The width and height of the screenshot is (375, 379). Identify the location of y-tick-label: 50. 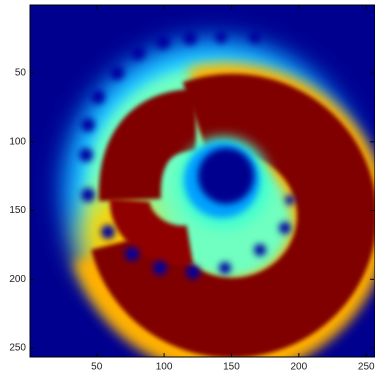
(21, 73).